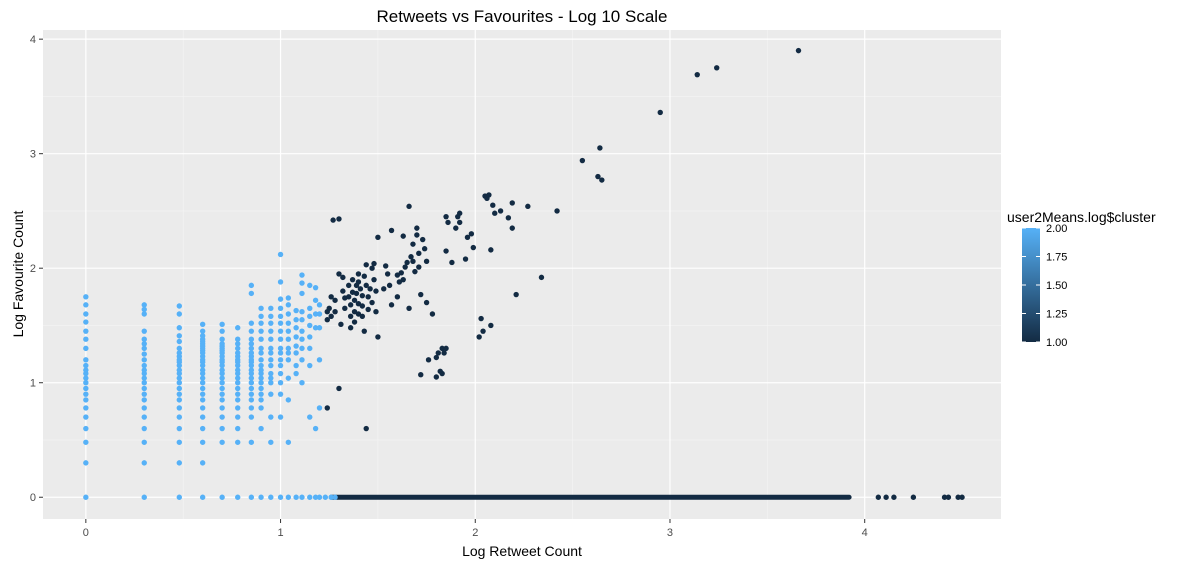  Describe the element at coordinates (1081, 217) in the screenshot. I see `legend-title: user2Means.log$cluster` at that location.